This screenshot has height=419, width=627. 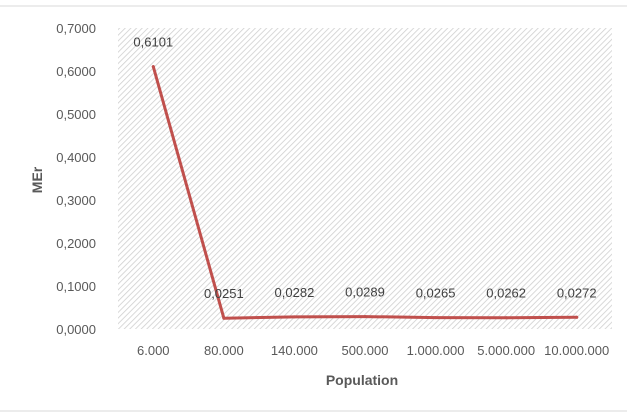 What do you see at coordinates (153, 350) in the screenshot?
I see `x-tick-label: 6.000` at bounding box center [153, 350].